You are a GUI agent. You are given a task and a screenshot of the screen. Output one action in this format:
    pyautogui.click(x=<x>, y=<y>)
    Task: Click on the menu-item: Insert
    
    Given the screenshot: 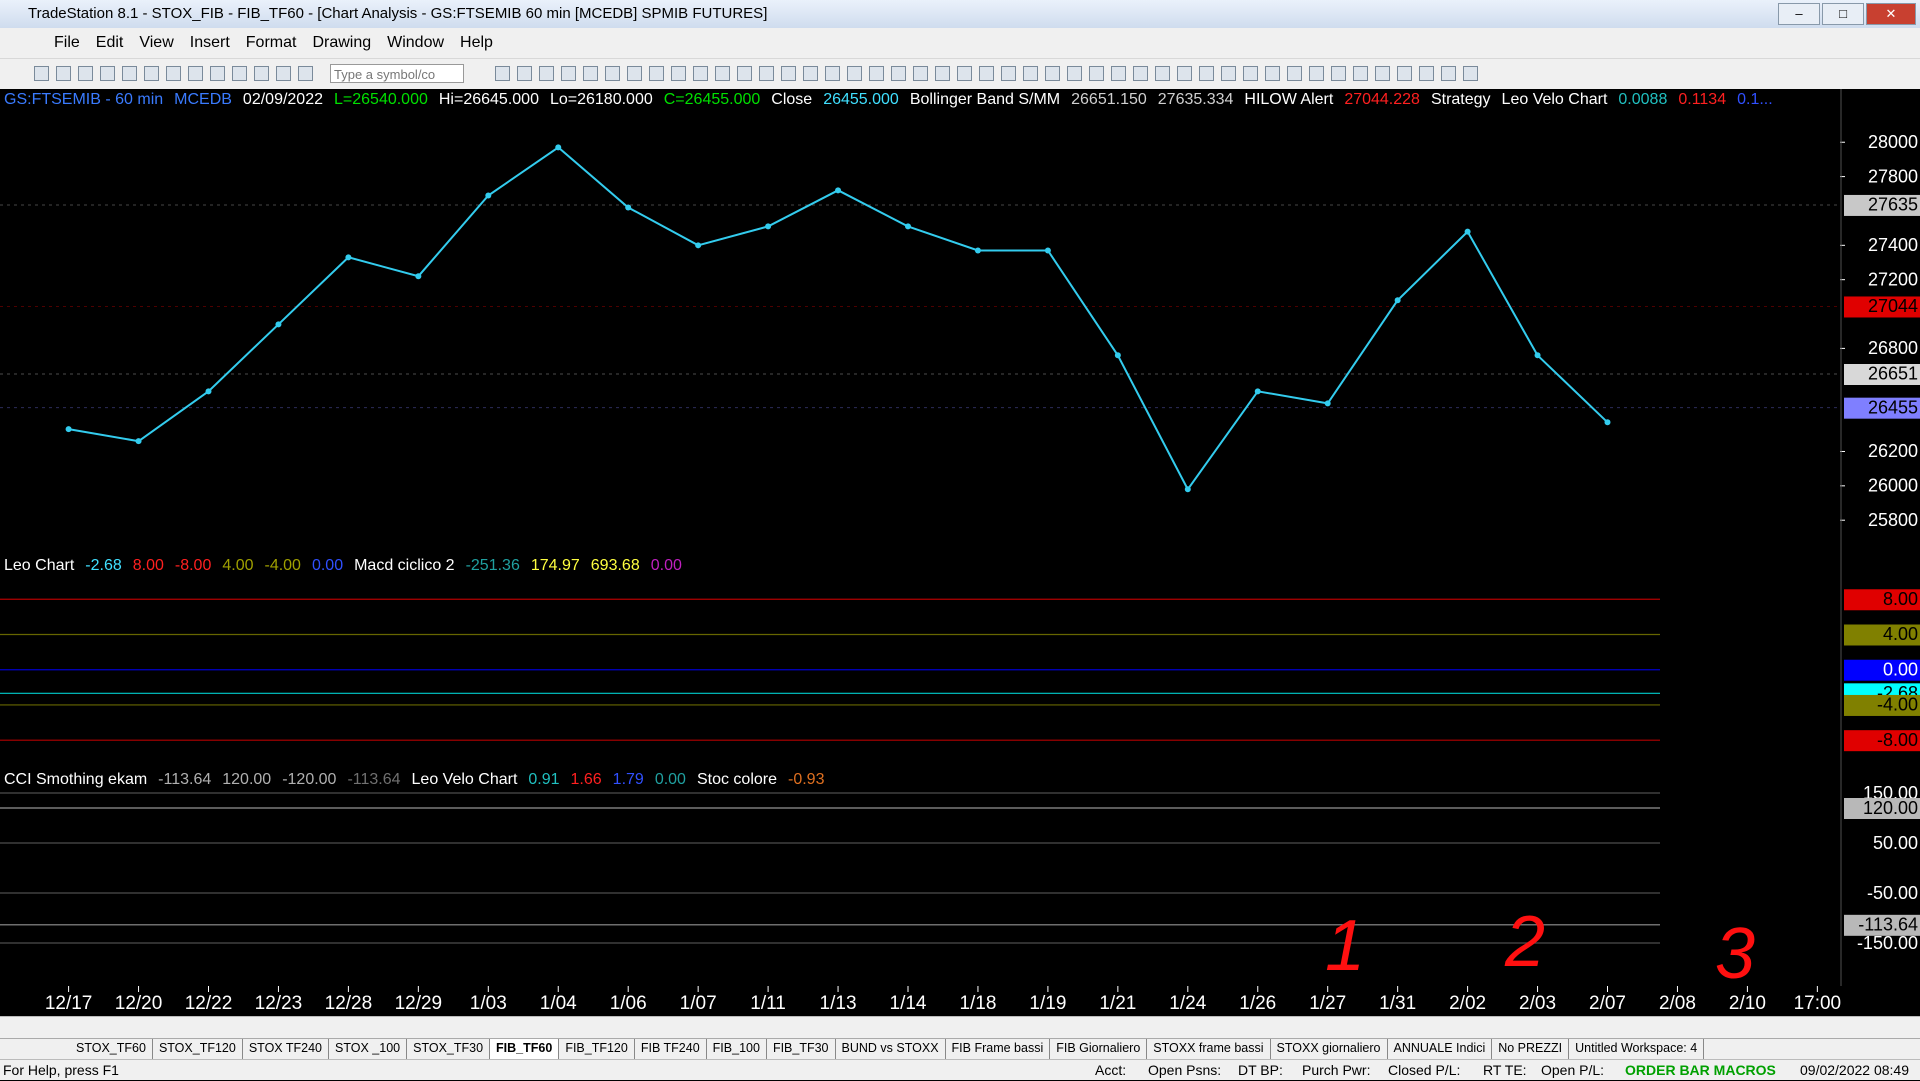 What is the action you would take?
    pyautogui.click(x=209, y=42)
    